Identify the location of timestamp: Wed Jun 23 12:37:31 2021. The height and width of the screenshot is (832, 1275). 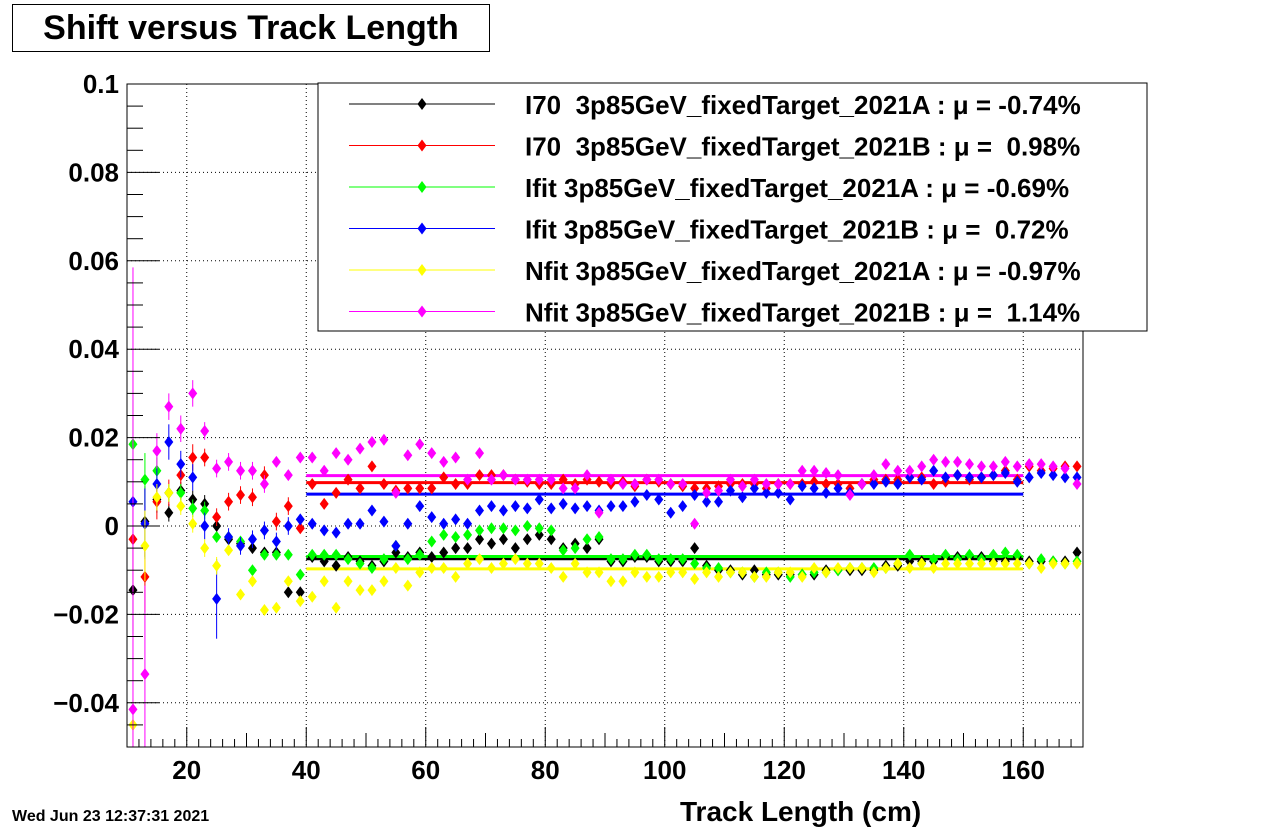
(111, 816).